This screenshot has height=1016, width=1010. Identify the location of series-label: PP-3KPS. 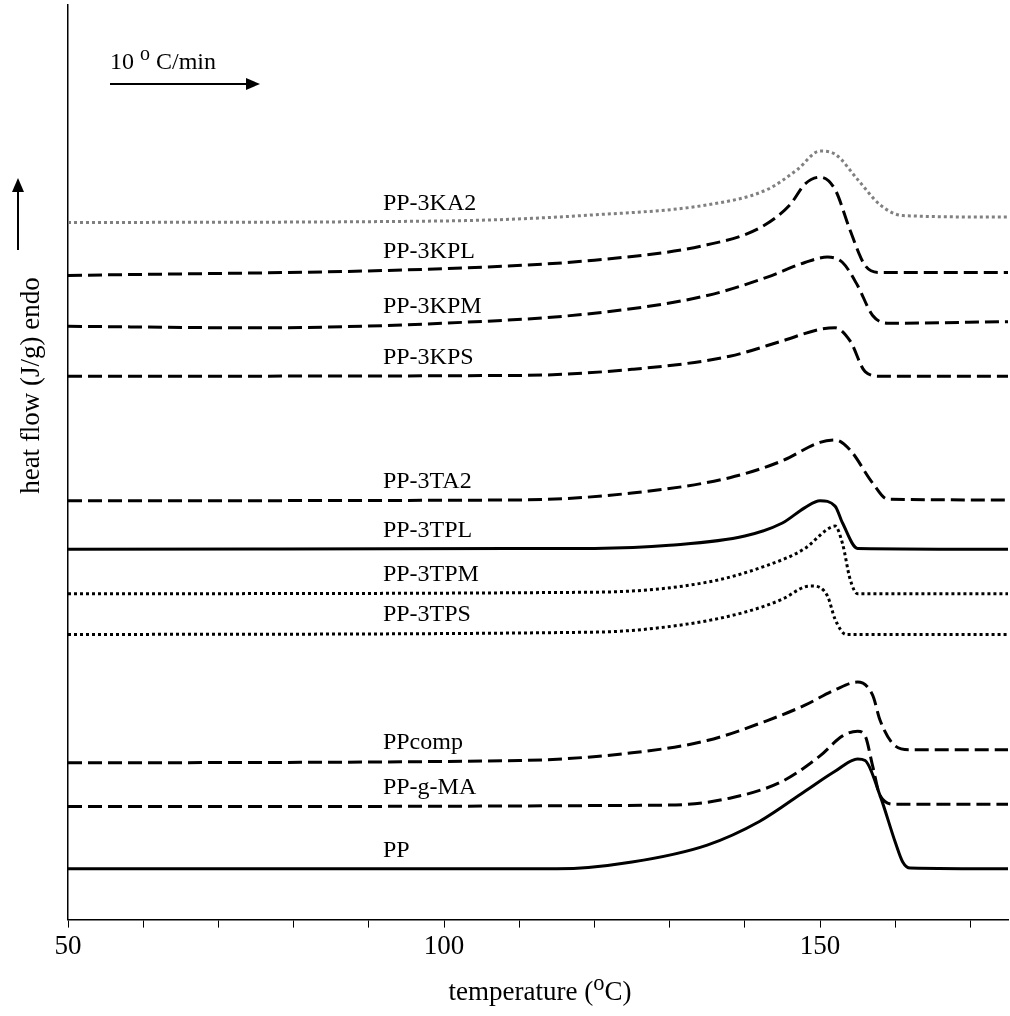
(428, 355).